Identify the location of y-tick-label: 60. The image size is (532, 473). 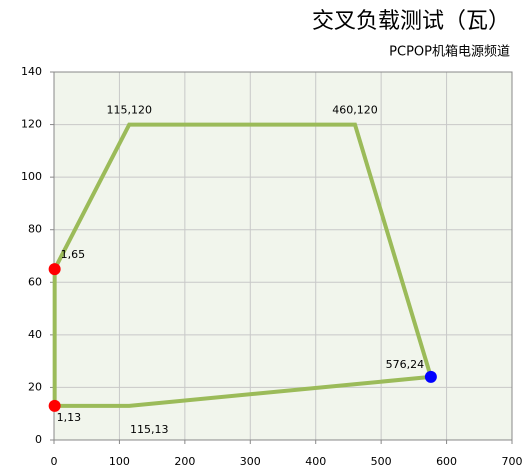
(35, 281).